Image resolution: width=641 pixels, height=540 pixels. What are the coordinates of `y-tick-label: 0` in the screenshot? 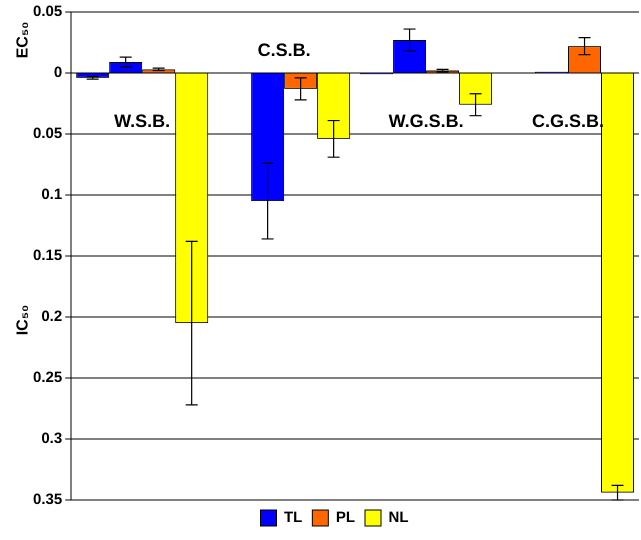 It's located at (58, 73).